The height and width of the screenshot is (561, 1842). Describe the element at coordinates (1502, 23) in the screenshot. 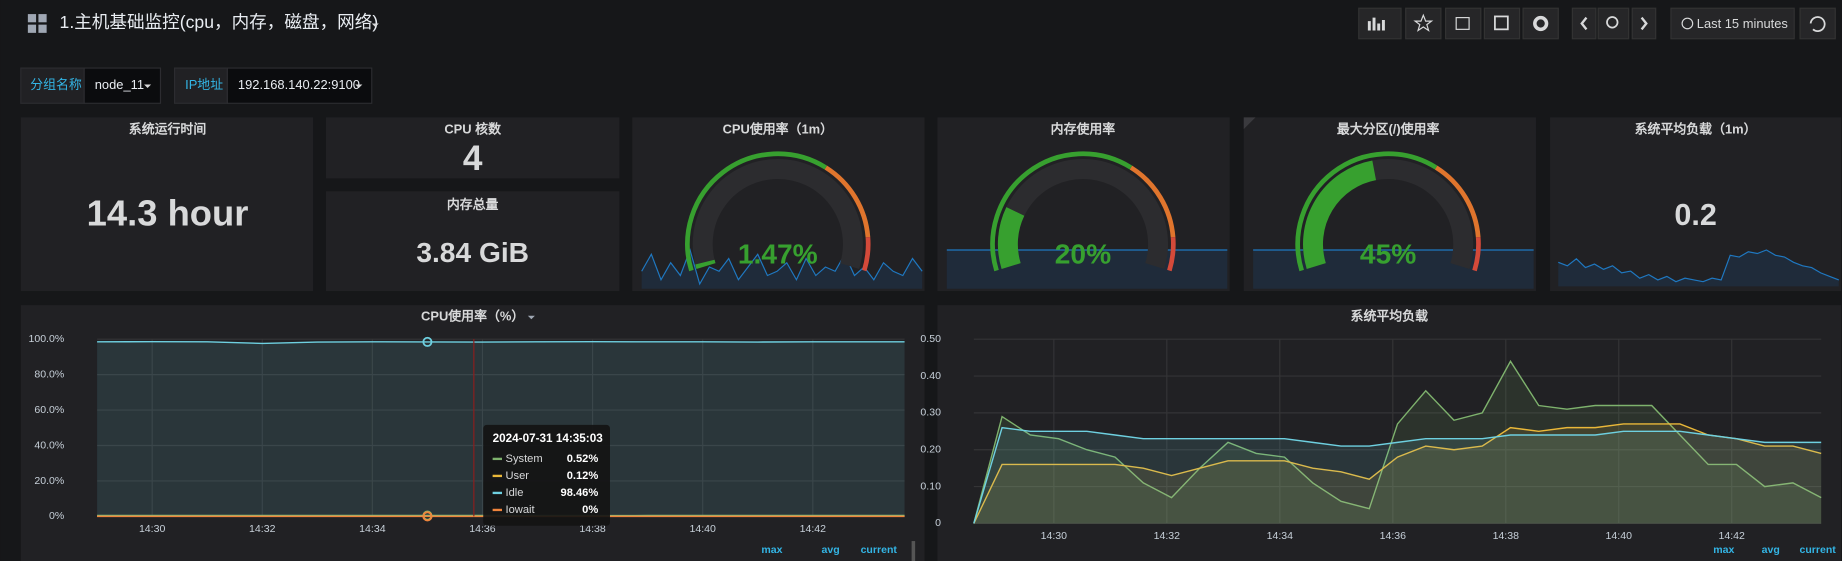

I see `save-button` at that location.